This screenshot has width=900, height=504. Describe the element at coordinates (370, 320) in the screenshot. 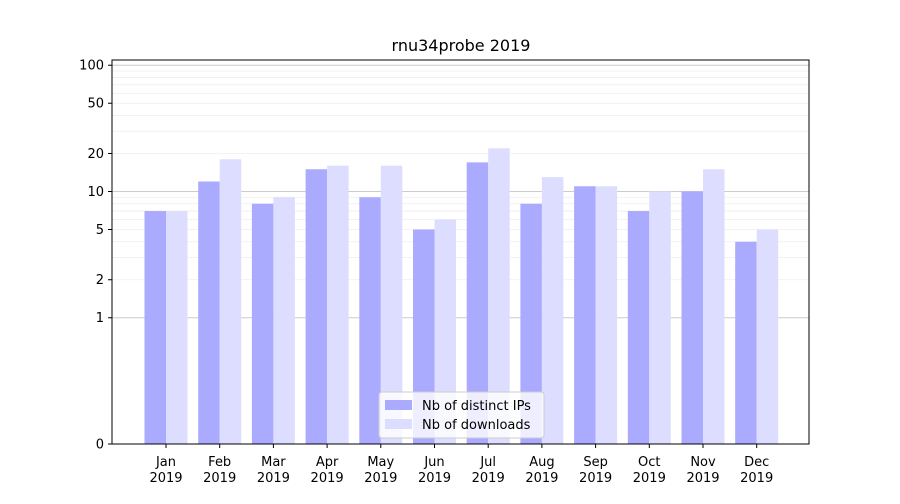

I see `bar-distinct-ips-may` at that location.